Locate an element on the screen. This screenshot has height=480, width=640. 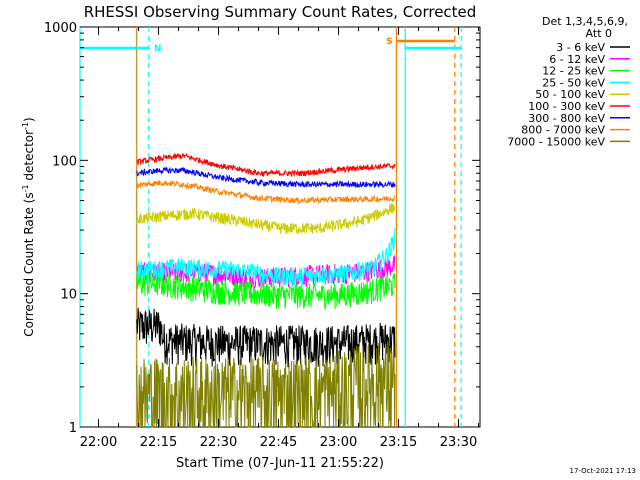
footer-date: 17-Oct-2021 17:13 is located at coordinates (603, 471).